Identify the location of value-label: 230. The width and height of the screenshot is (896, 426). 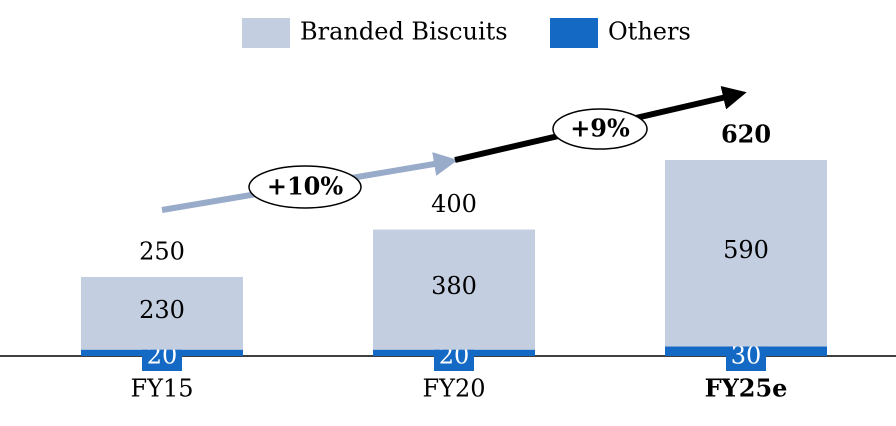
(162, 310).